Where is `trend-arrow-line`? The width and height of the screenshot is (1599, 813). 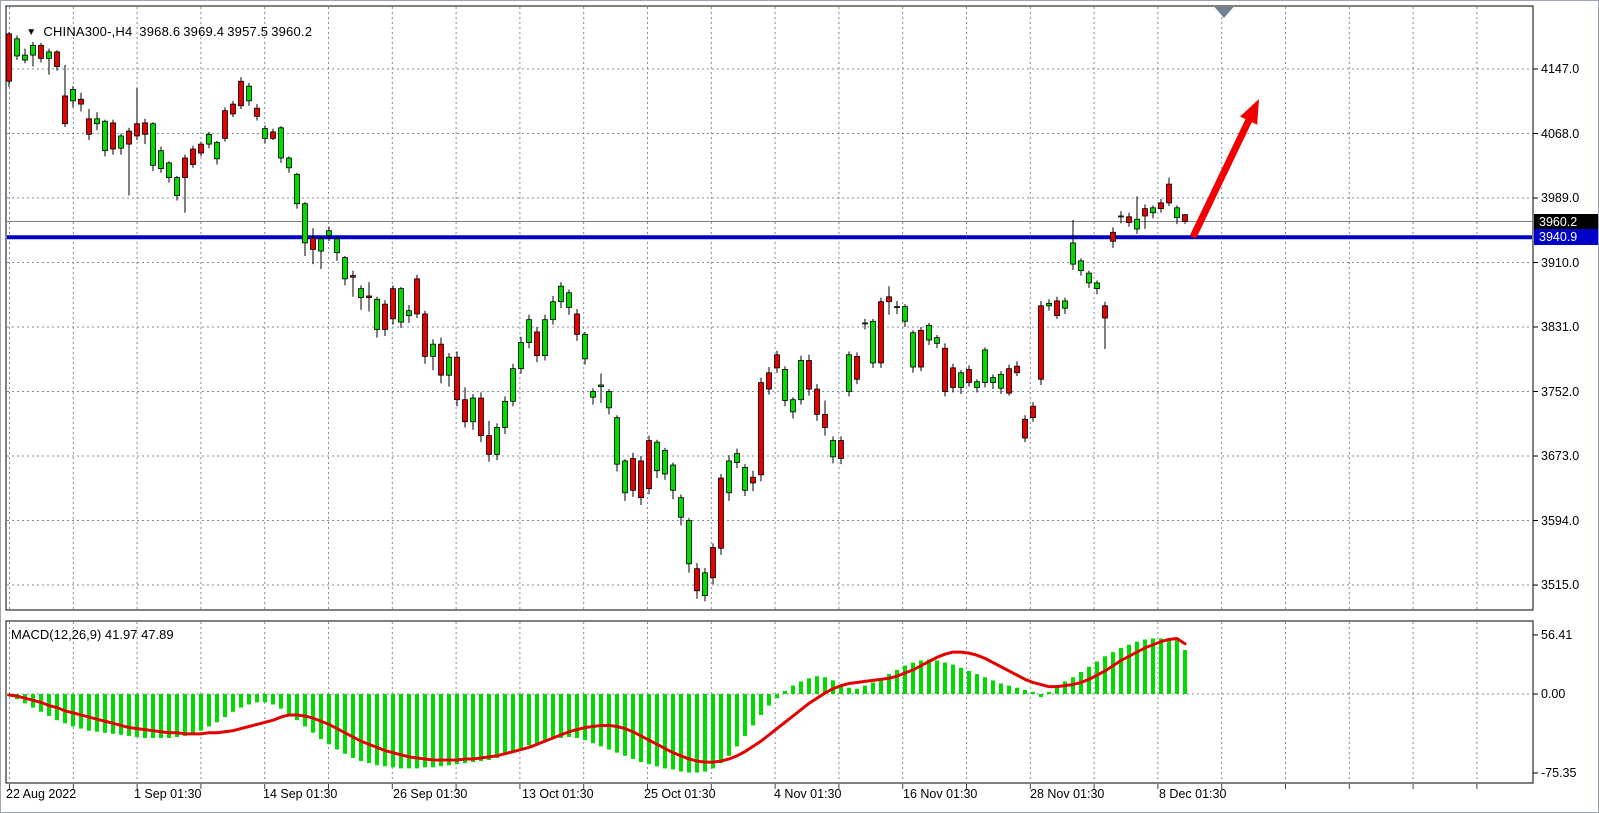
trend-arrow-line is located at coordinates (1222, 176).